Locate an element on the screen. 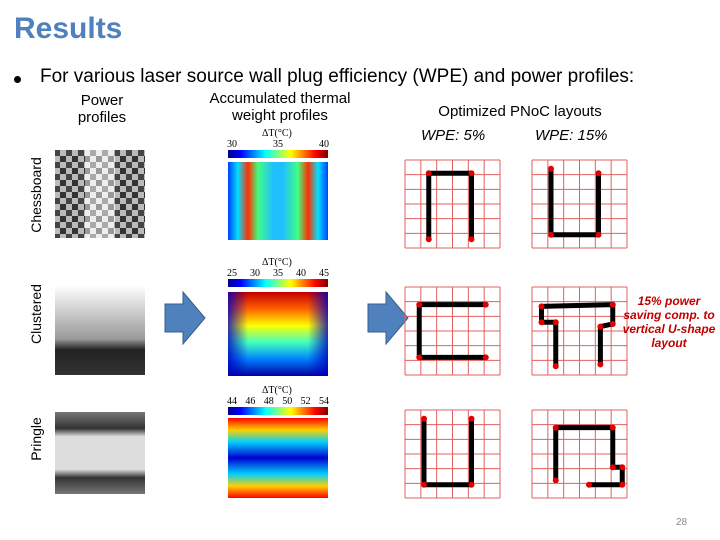  colorbar-tick: 44 is located at coordinates (232, 401).